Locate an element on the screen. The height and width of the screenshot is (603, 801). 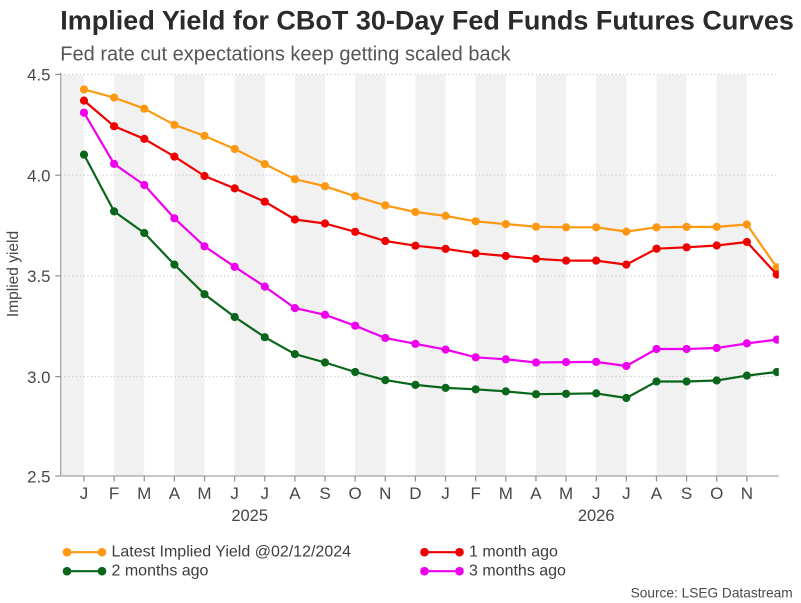
svg-text: 1 month ago is located at coordinates (513, 552).